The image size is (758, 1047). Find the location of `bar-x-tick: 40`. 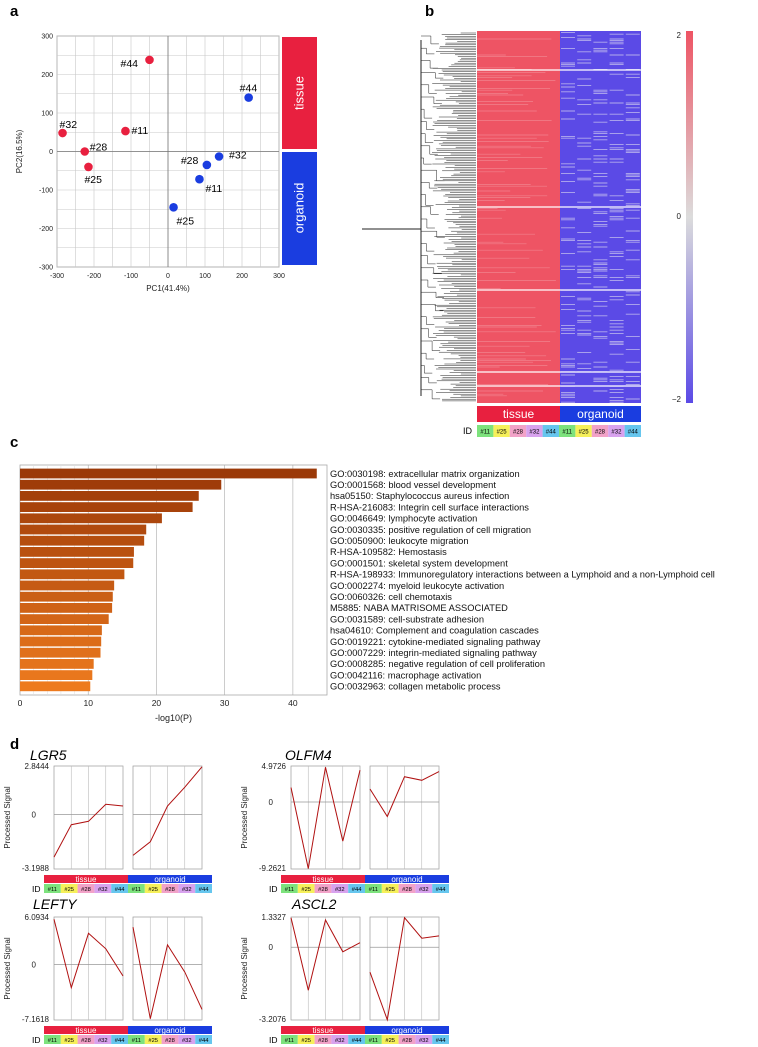

bar-x-tick: 40 is located at coordinates (293, 703).